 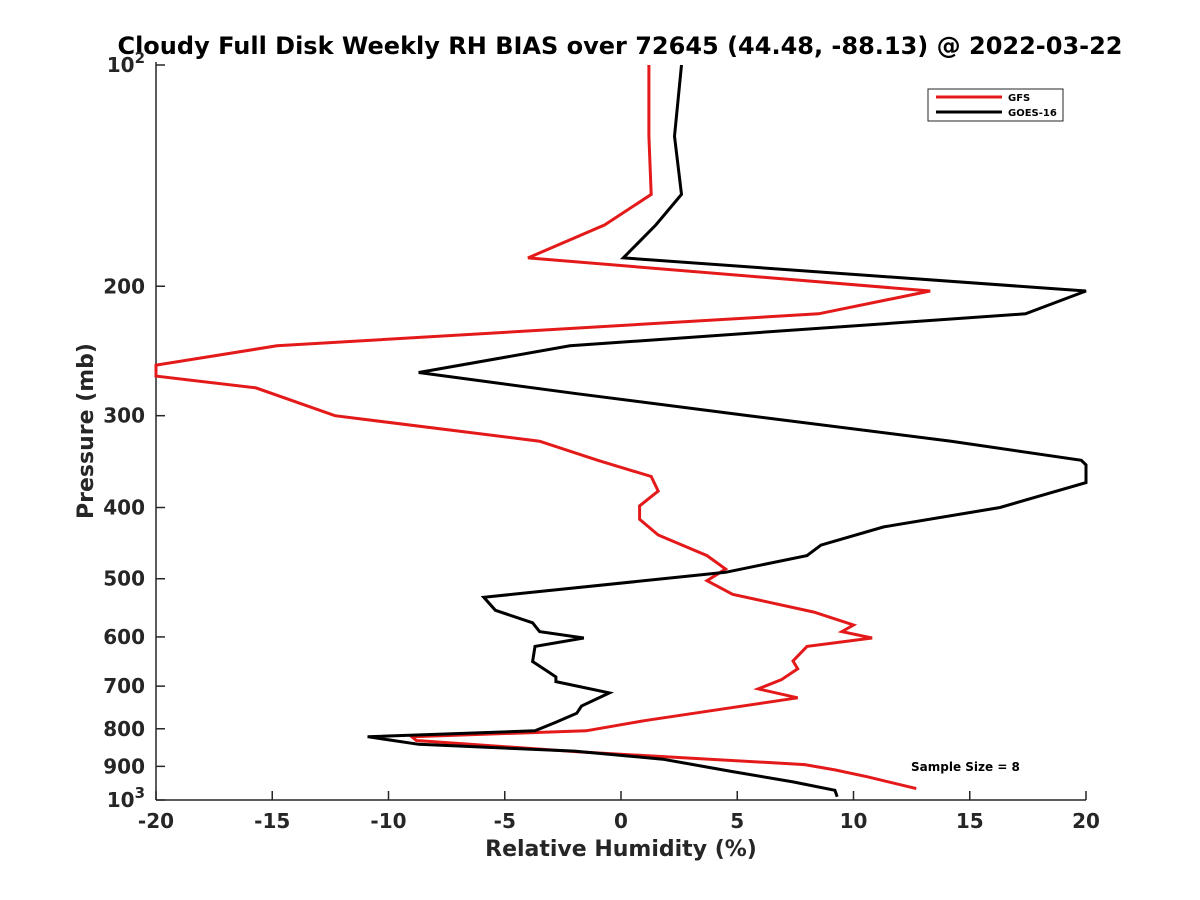 I want to click on y-tick-label: 200, so click(x=124, y=286).